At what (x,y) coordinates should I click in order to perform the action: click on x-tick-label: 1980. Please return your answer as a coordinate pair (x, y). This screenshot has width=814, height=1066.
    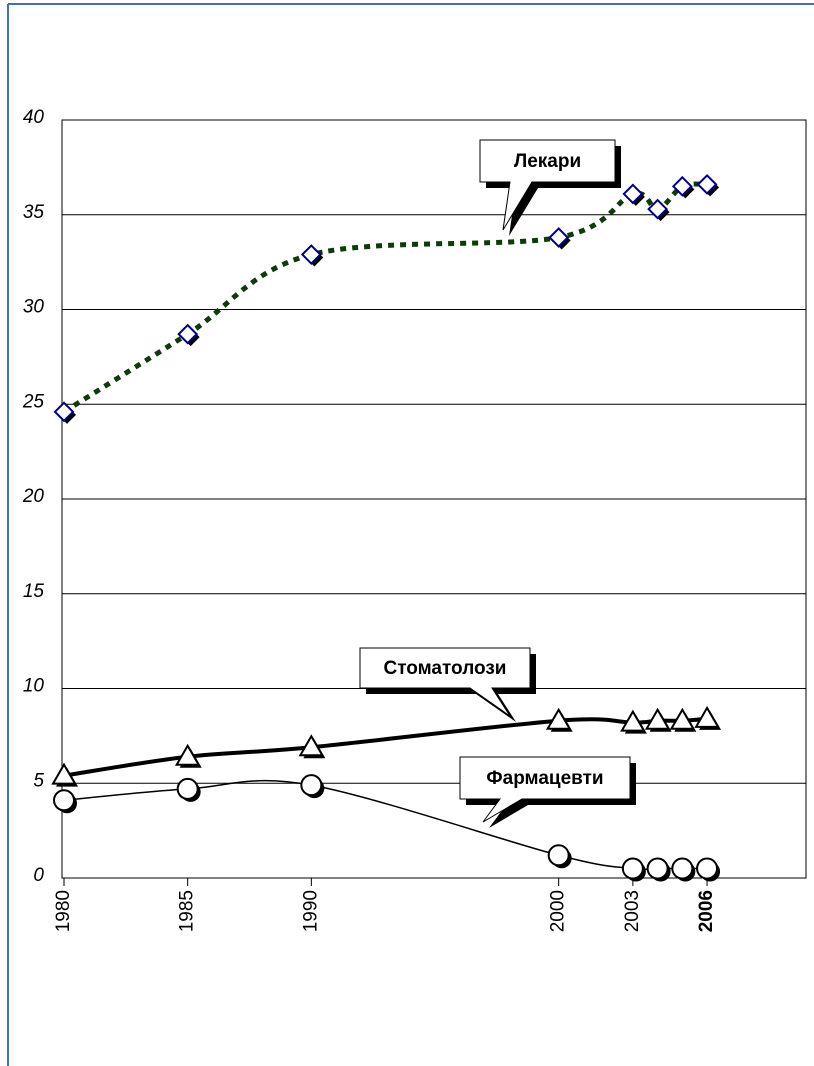
    Looking at the image, I should click on (63, 911).